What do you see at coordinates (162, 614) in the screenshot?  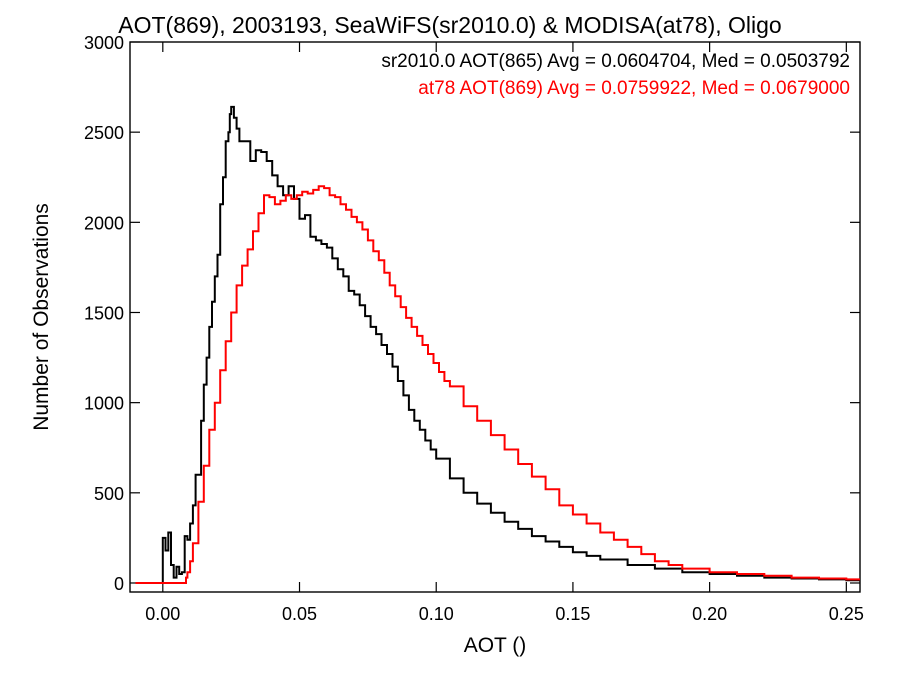 I see `x-tick-label: 0.00` at bounding box center [162, 614].